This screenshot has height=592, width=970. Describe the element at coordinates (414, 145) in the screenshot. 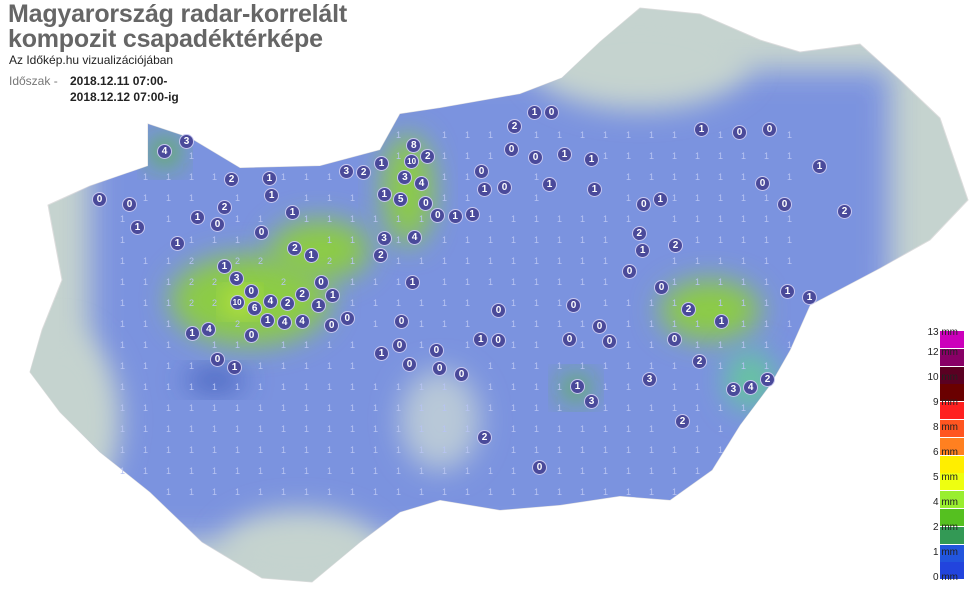

I see `station-marker: 8` at that location.